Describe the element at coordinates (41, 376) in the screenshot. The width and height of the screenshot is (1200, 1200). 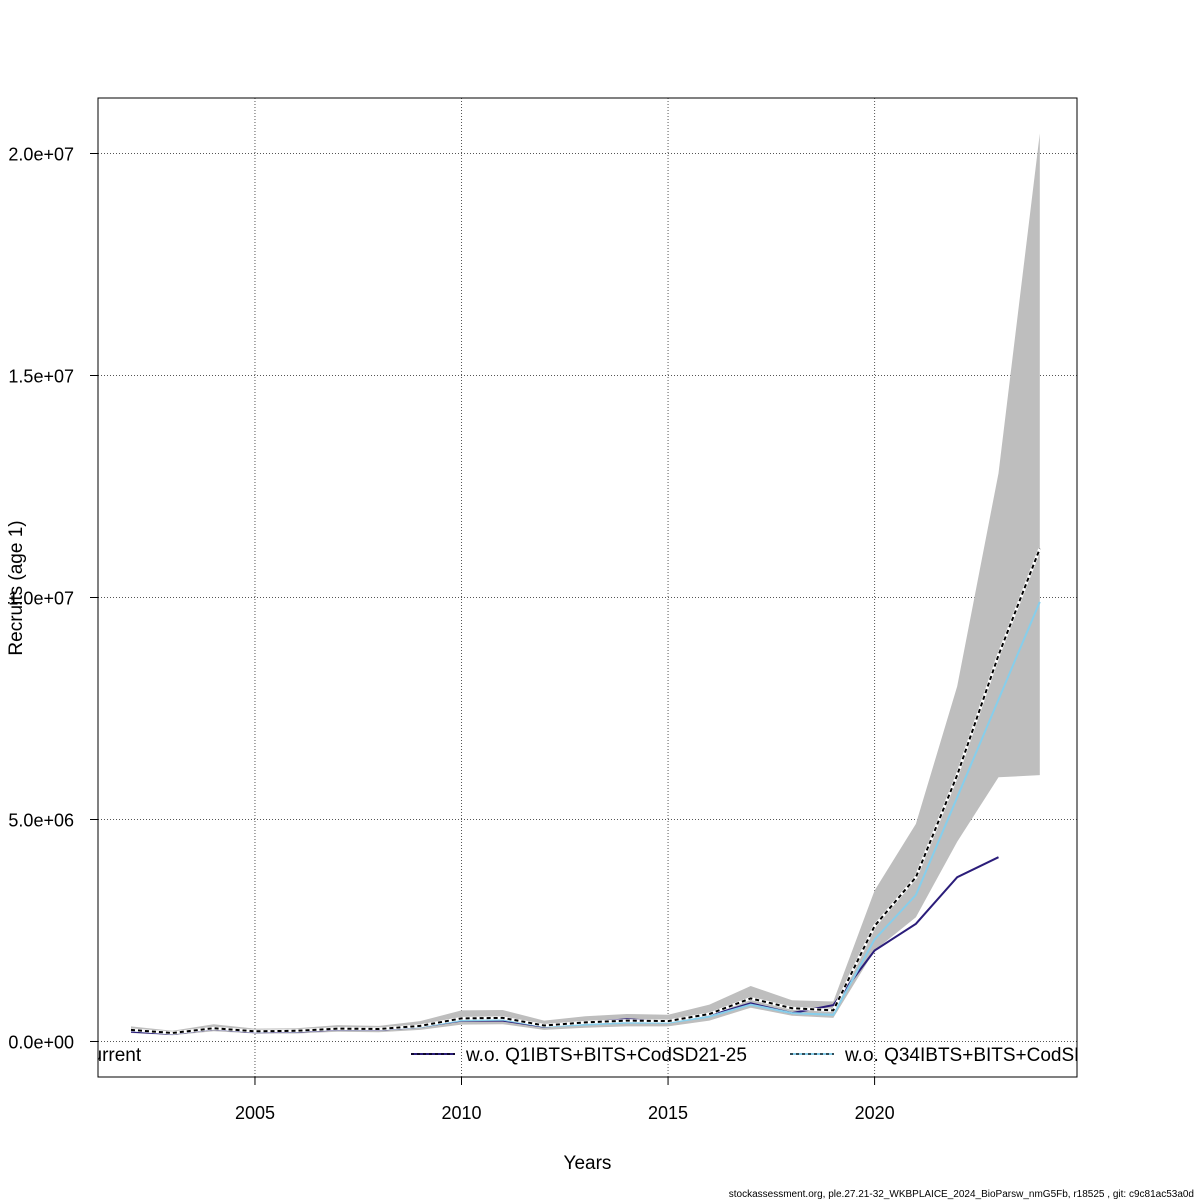
I see `y-tick-label: 1.5e+07` at that location.